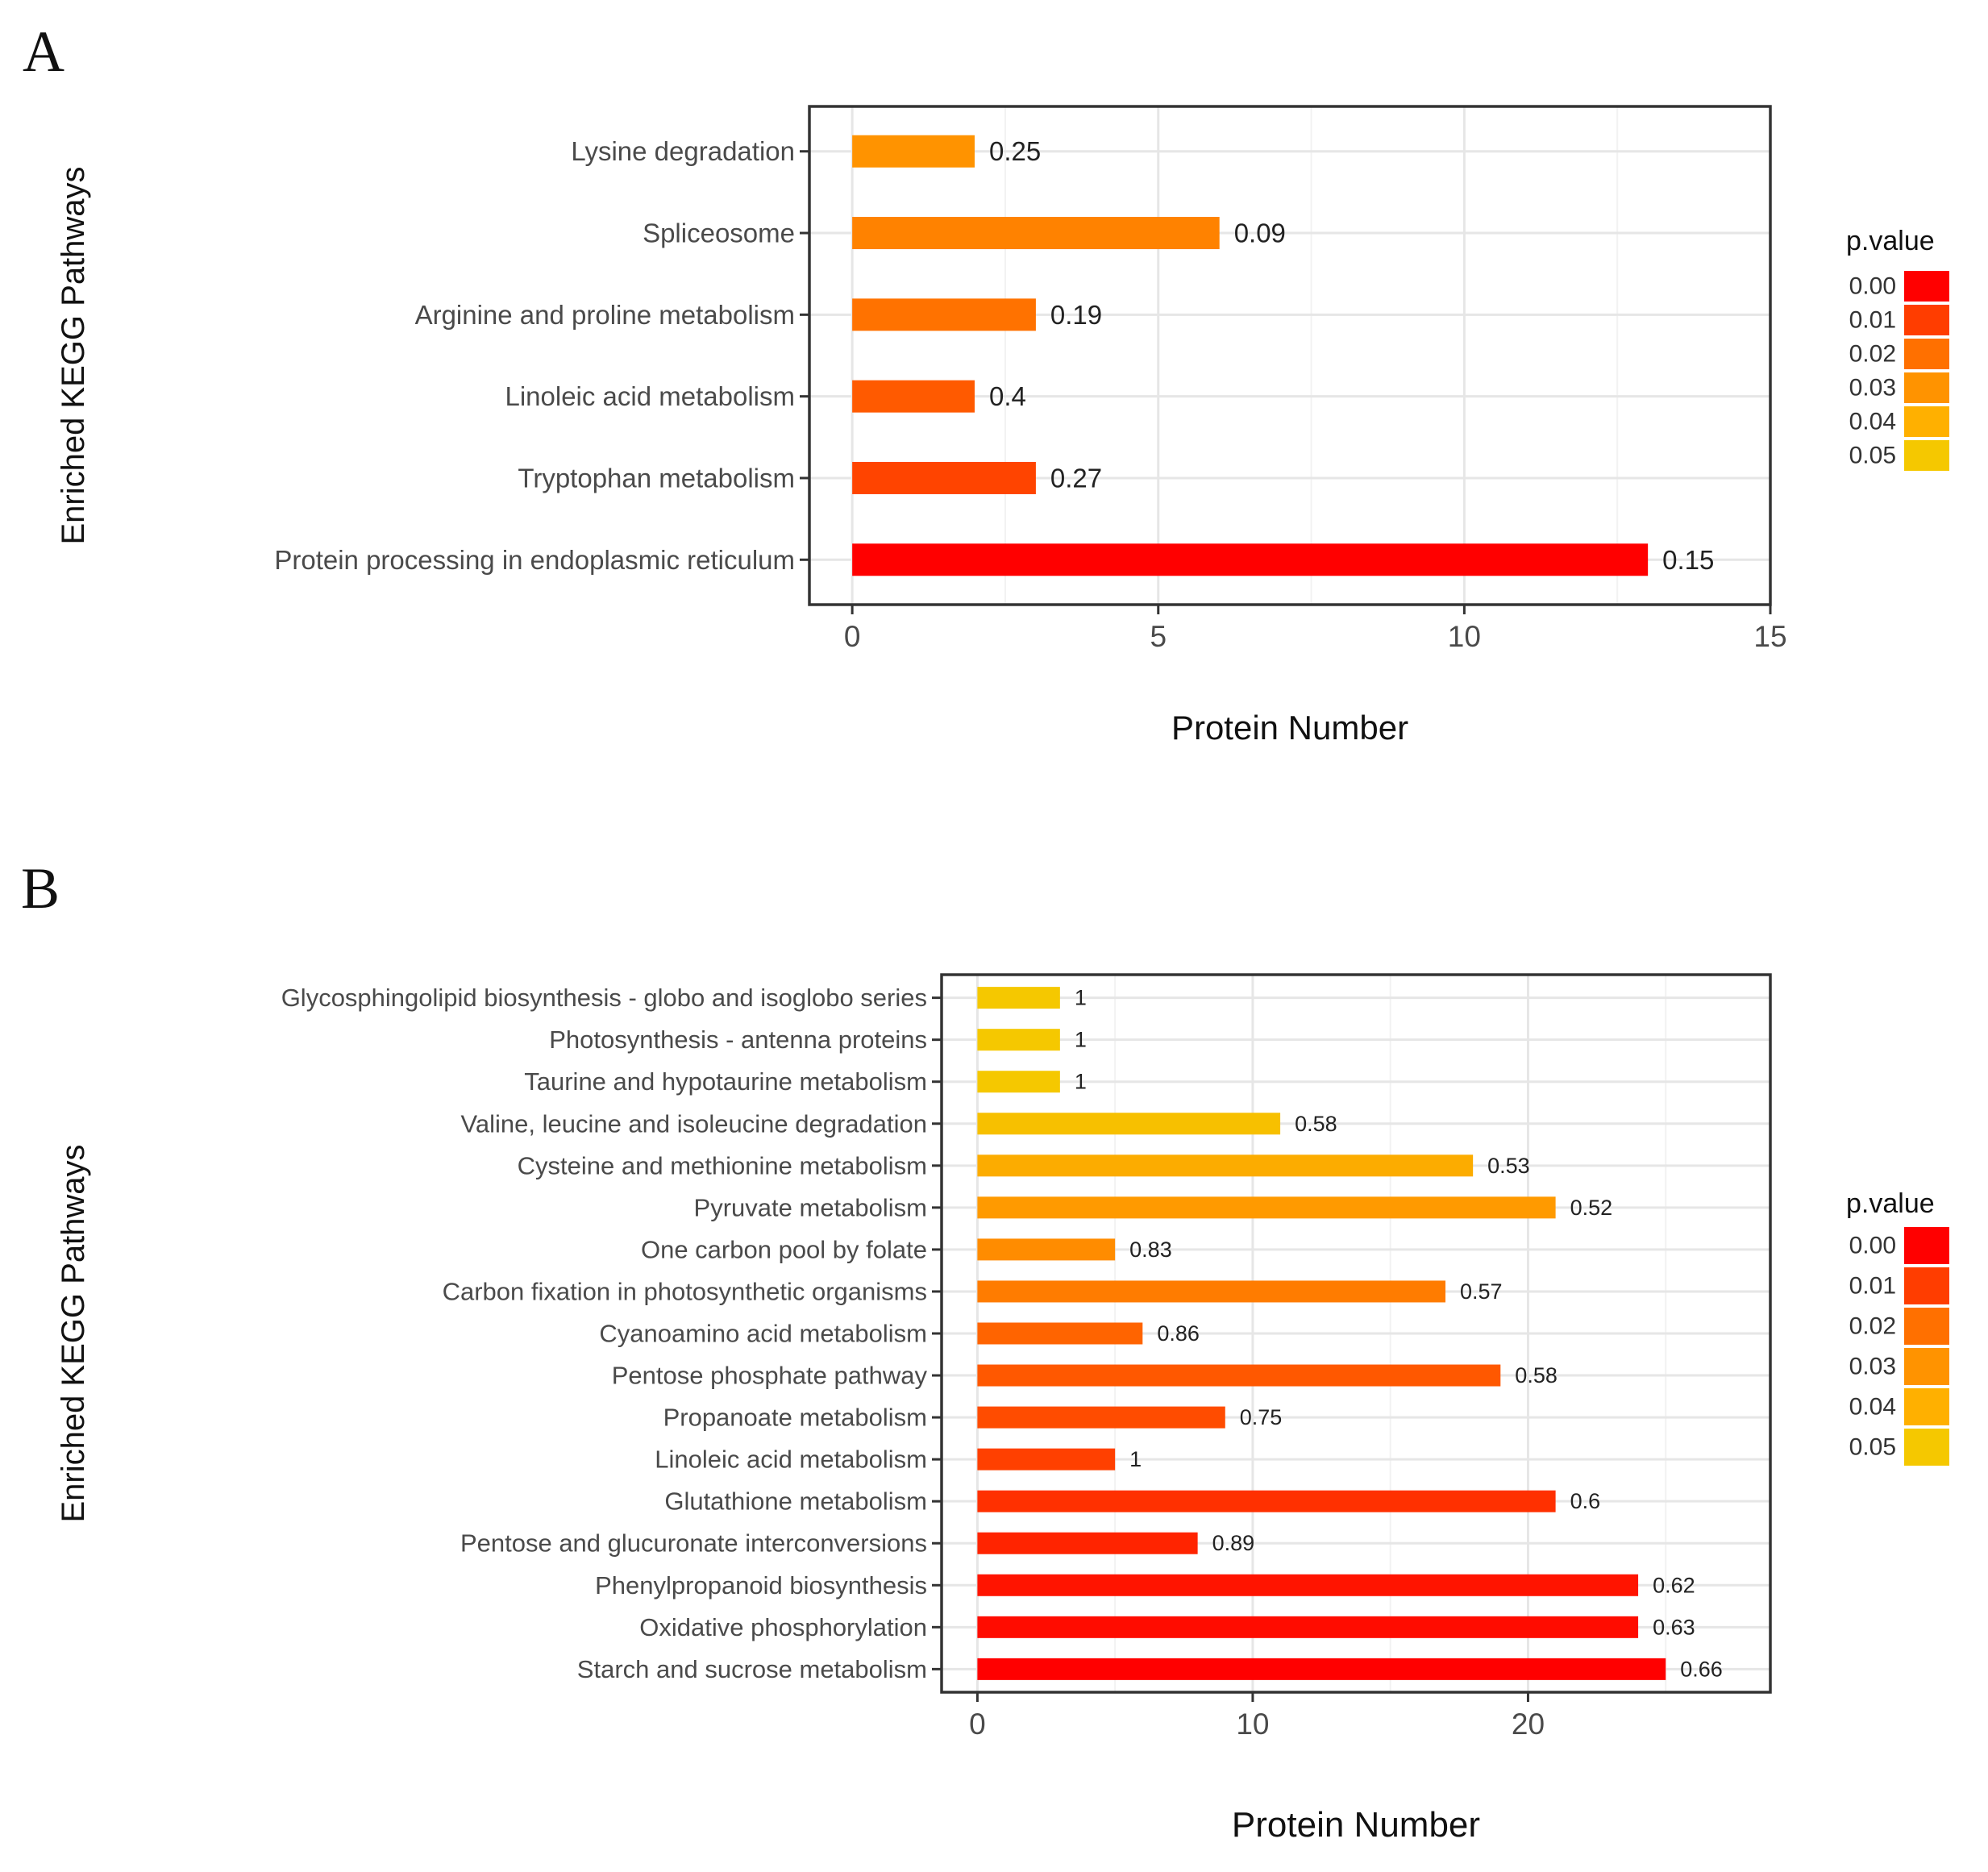  Describe the element at coordinates (1233, 1543) in the screenshot. I see `bar-value-label: 0.89` at that location.